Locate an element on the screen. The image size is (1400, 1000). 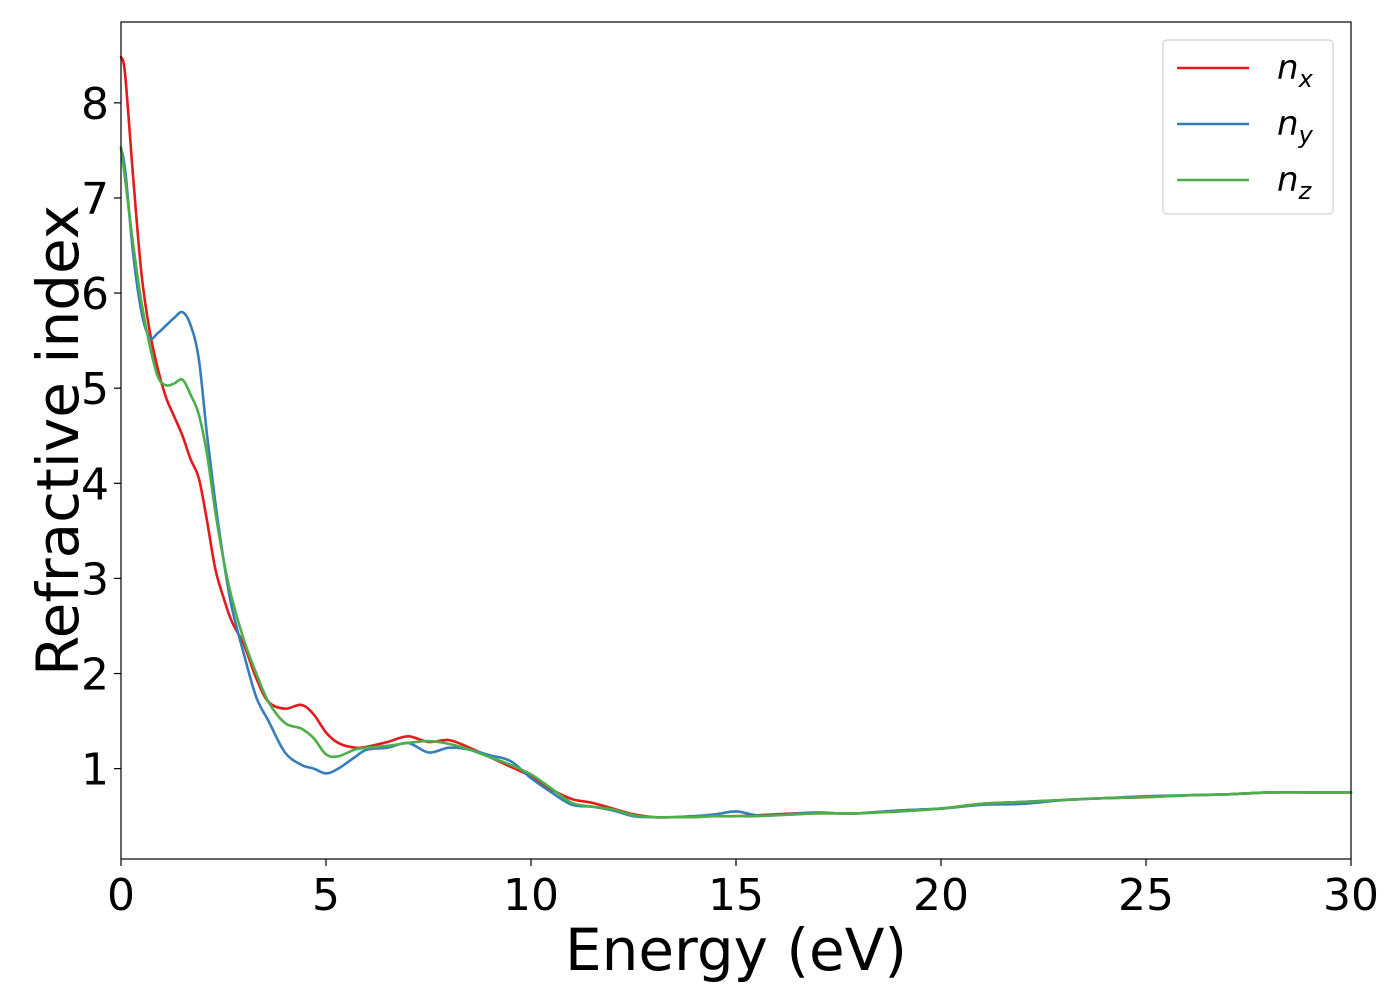
y-tick-label: 4 is located at coordinates (95, 484).